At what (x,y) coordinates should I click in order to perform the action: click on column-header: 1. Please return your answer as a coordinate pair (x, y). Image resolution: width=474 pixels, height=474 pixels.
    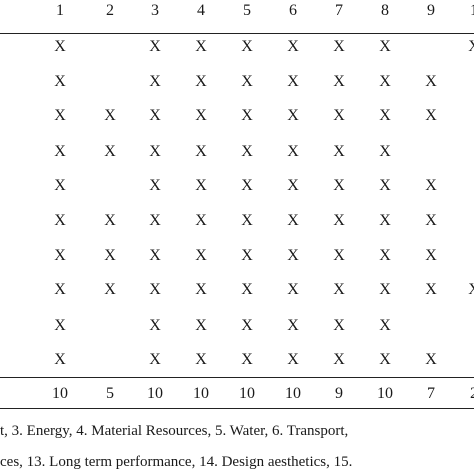
    Looking at the image, I should click on (60, 10).